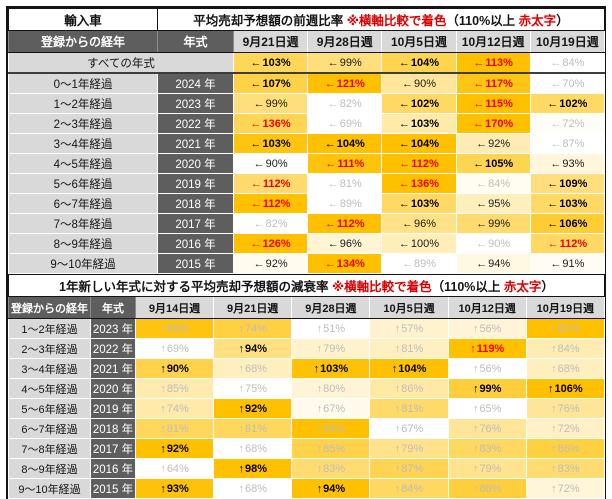  What do you see at coordinates (83, 19) in the screenshot?
I see `table-corner-label: 輸入車` at bounding box center [83, 19].